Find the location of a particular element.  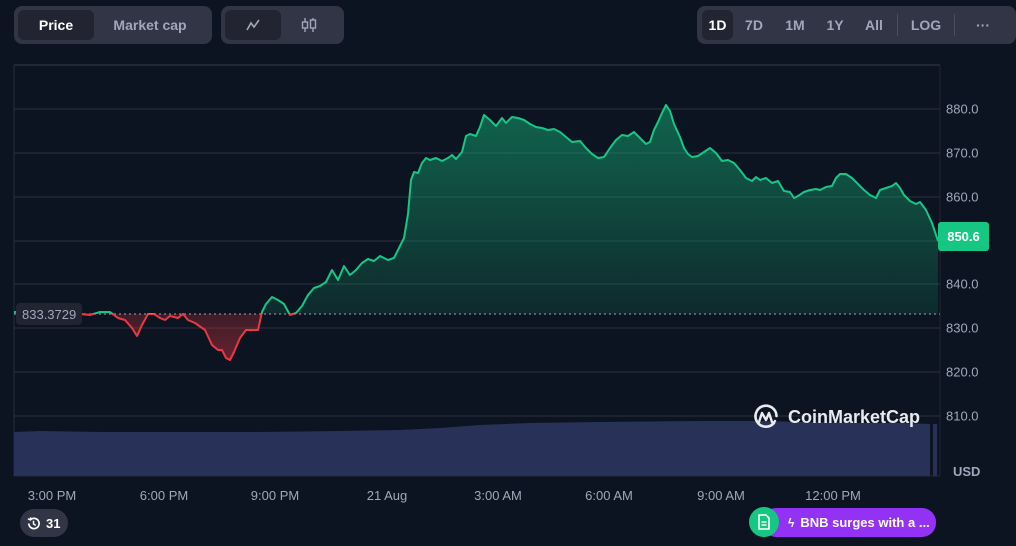

line-chart-icon is located at coordinates (253, 25).